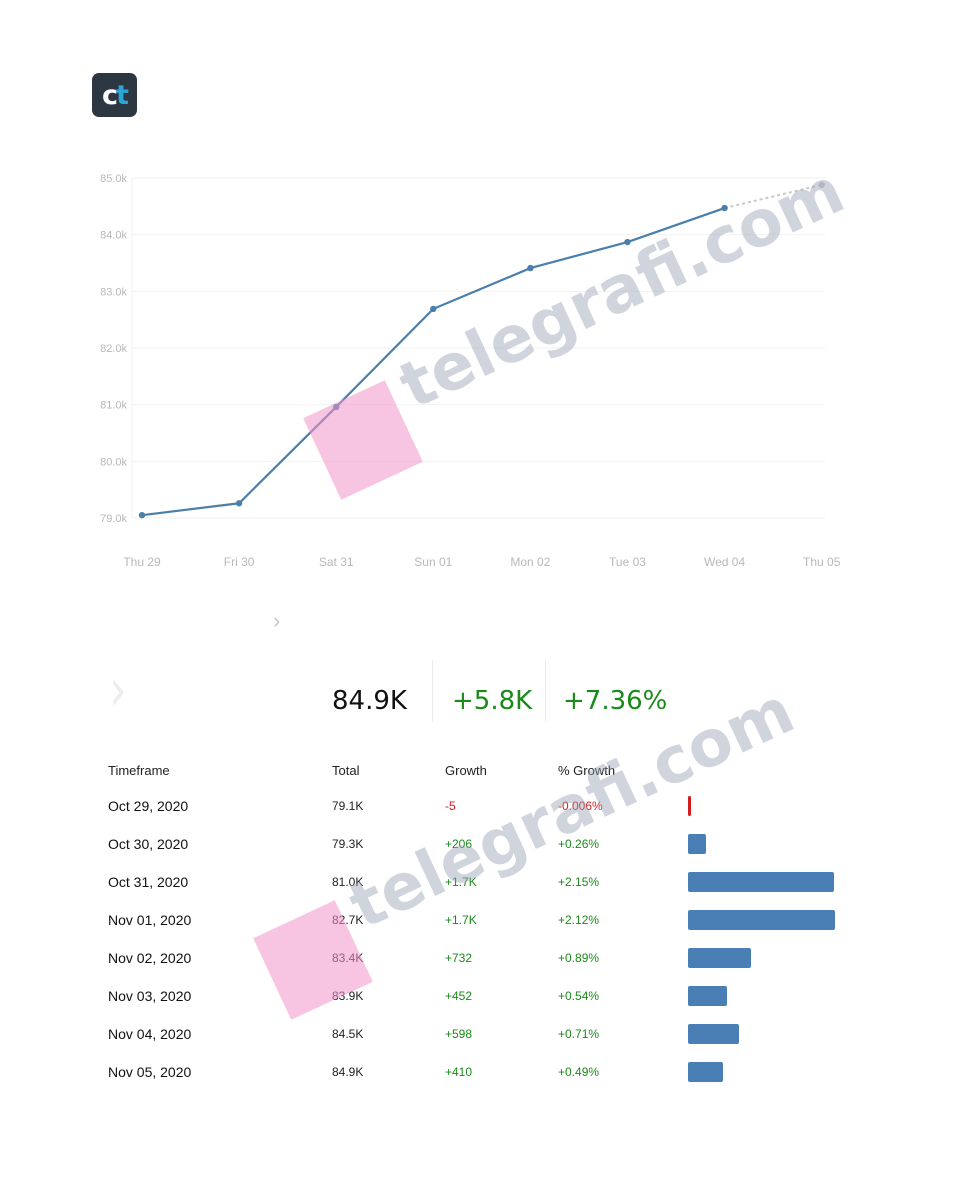 The image size is (980, 1196). What do you see at coordinates (348, 1034) in the screenshot?
I see `row-total: 84.5K` at bounding box center [348, 1034].